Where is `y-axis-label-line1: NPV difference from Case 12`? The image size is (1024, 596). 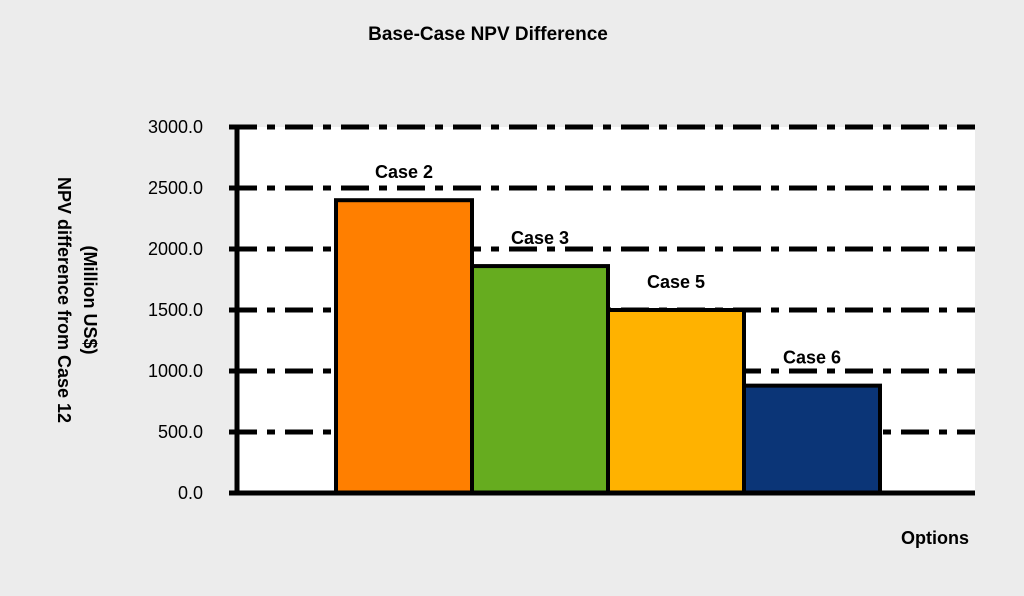
y-axis-label-line1: NPV difference from Case 12 is located at coordinates (64, 300).